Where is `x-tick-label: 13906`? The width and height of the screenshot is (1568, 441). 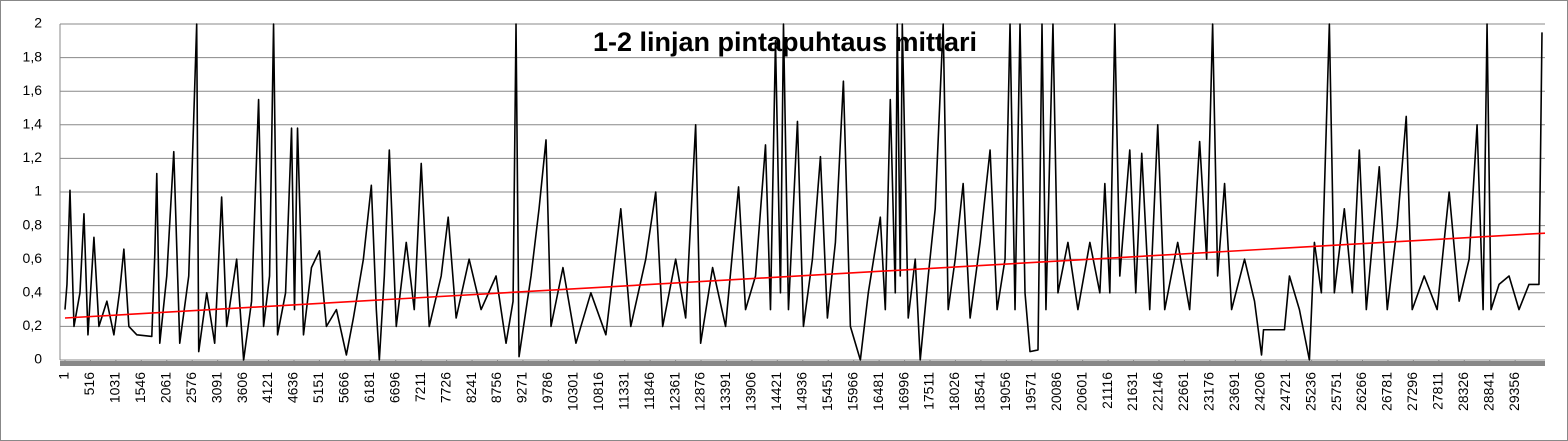
x-tick-label: 13906 is located at coordinates (751, 391).